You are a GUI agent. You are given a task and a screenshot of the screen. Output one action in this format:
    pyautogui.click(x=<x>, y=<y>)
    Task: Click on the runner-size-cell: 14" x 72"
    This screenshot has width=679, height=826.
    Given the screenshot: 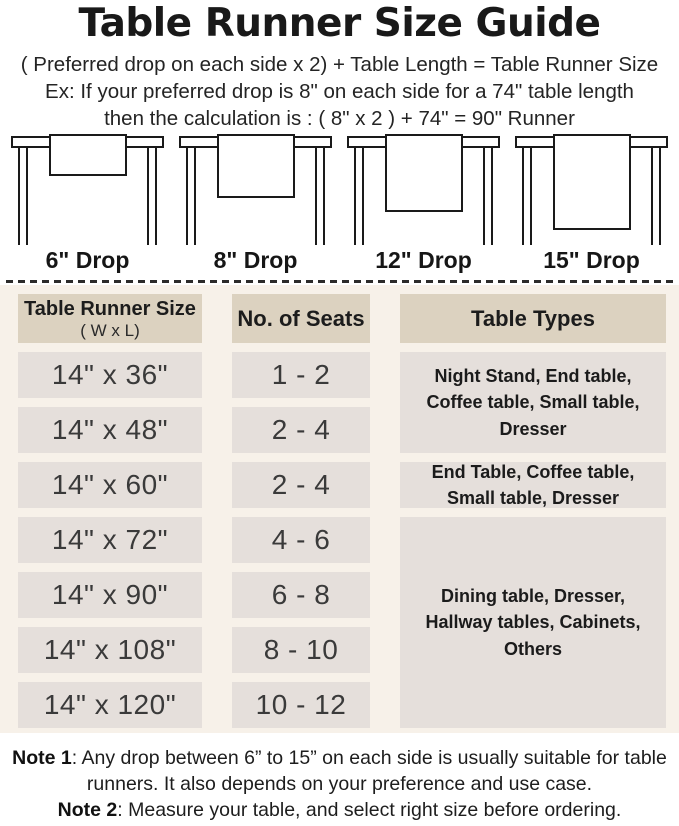 What is the action you would take?
    pyautogui.click(x=110, y=540)
    